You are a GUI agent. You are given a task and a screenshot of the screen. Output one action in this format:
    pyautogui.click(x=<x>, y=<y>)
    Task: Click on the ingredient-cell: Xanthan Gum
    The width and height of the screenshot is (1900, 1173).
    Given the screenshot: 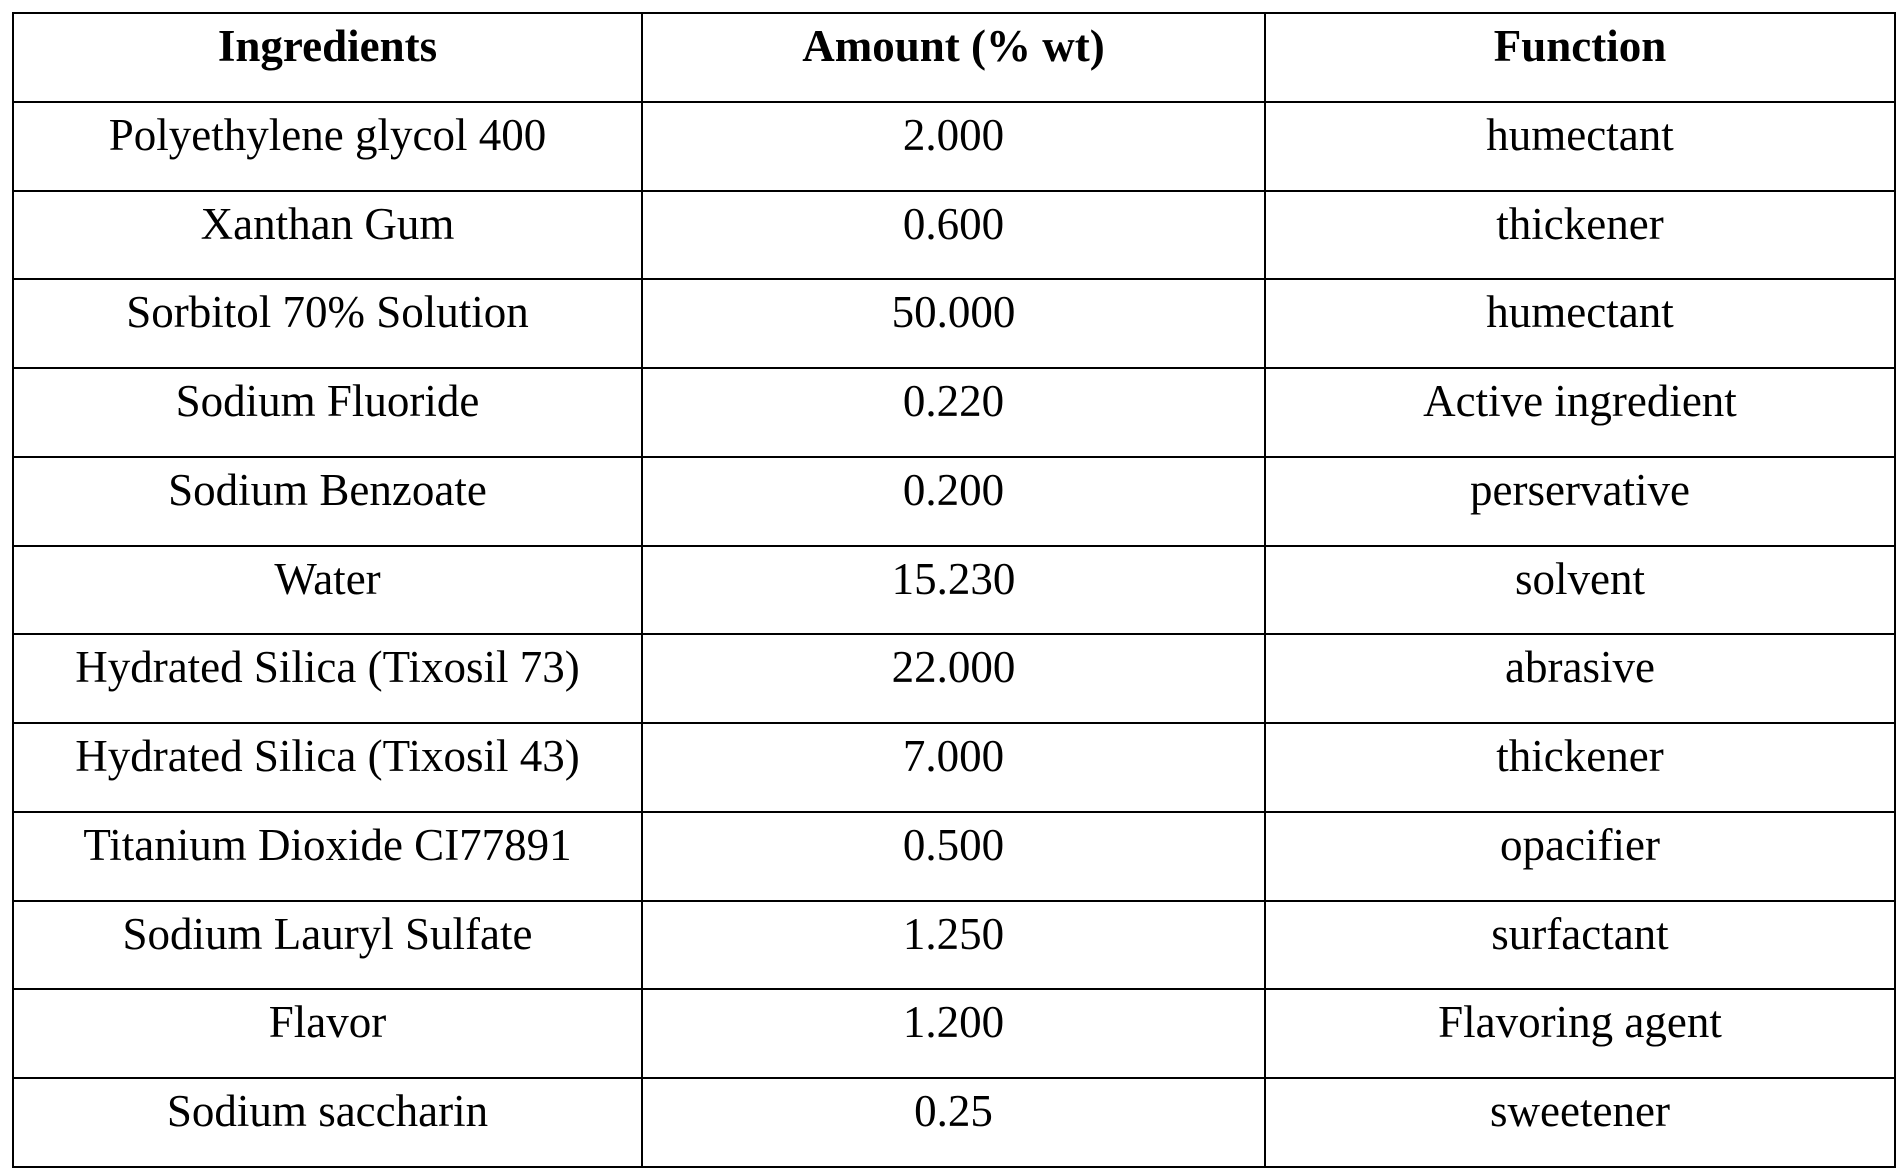 What is the action you would take?
    pyautogui.click(x=327, y=235)
    